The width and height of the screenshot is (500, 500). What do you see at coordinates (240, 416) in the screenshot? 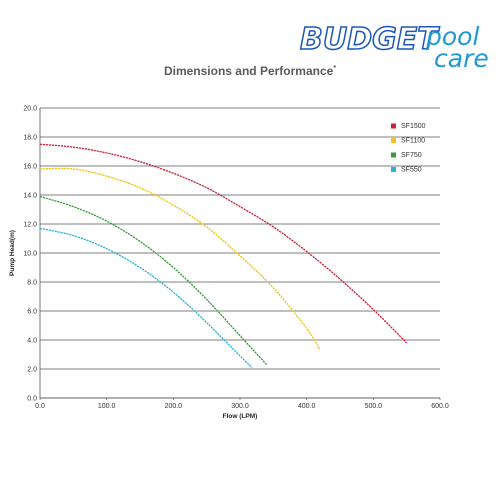
I see `x-axis-label: Flow (LPM)` at bounding box center [240, 416].